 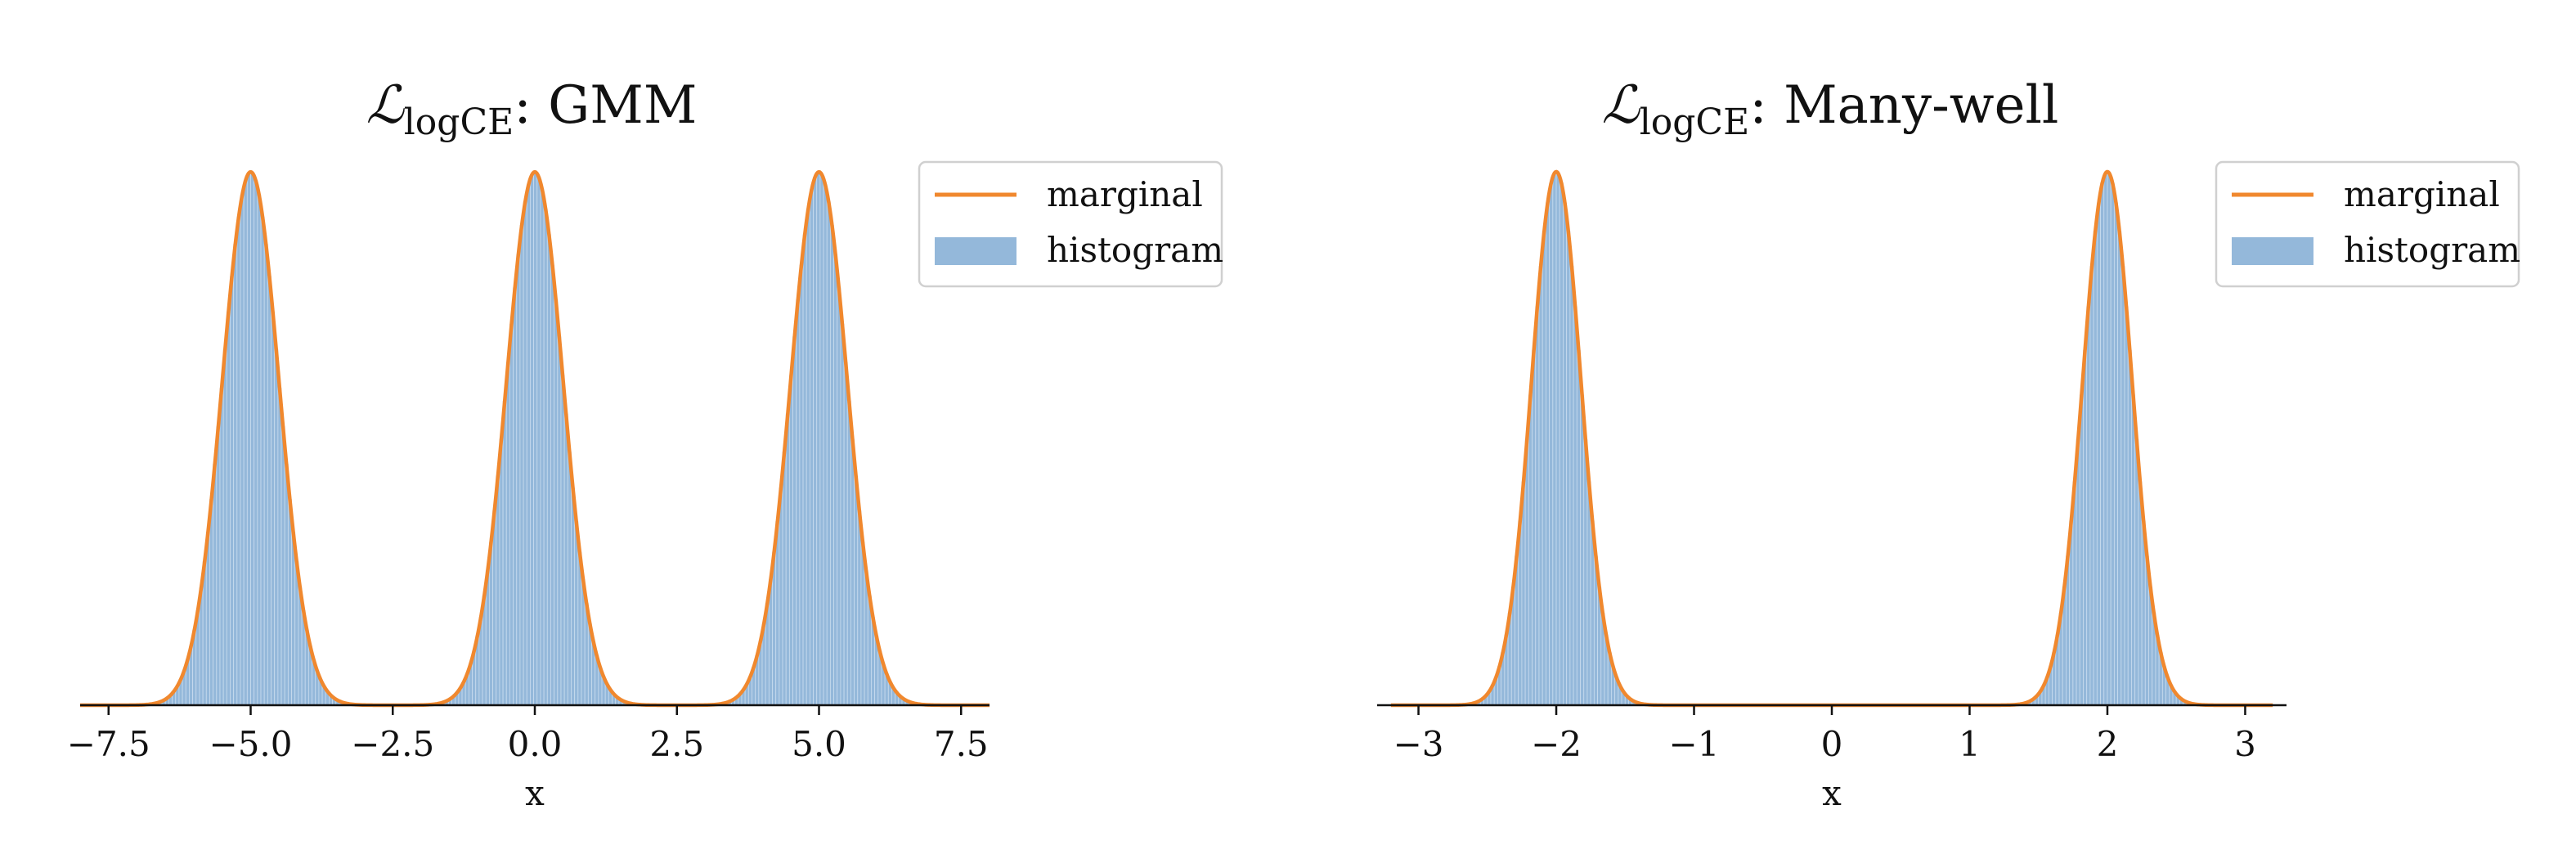 What do you see at coordinates (1830, 109) in the screenshot?
I see `panel-manywell-title: ℒlogCE: Many-well` at bounding box center [1830, 109].